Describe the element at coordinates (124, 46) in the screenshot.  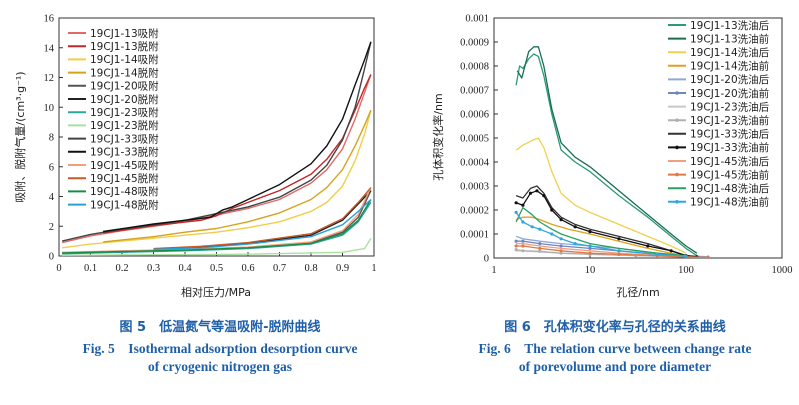
I see `c1-legend-label-1: 19CJ1-13脱附` at that location.